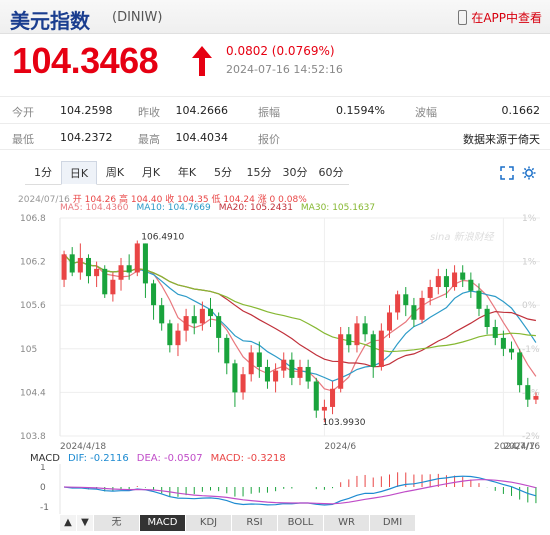 This screenshot has width=550, height=535. I want to click on tab-period: 1分, so click(43, 172).